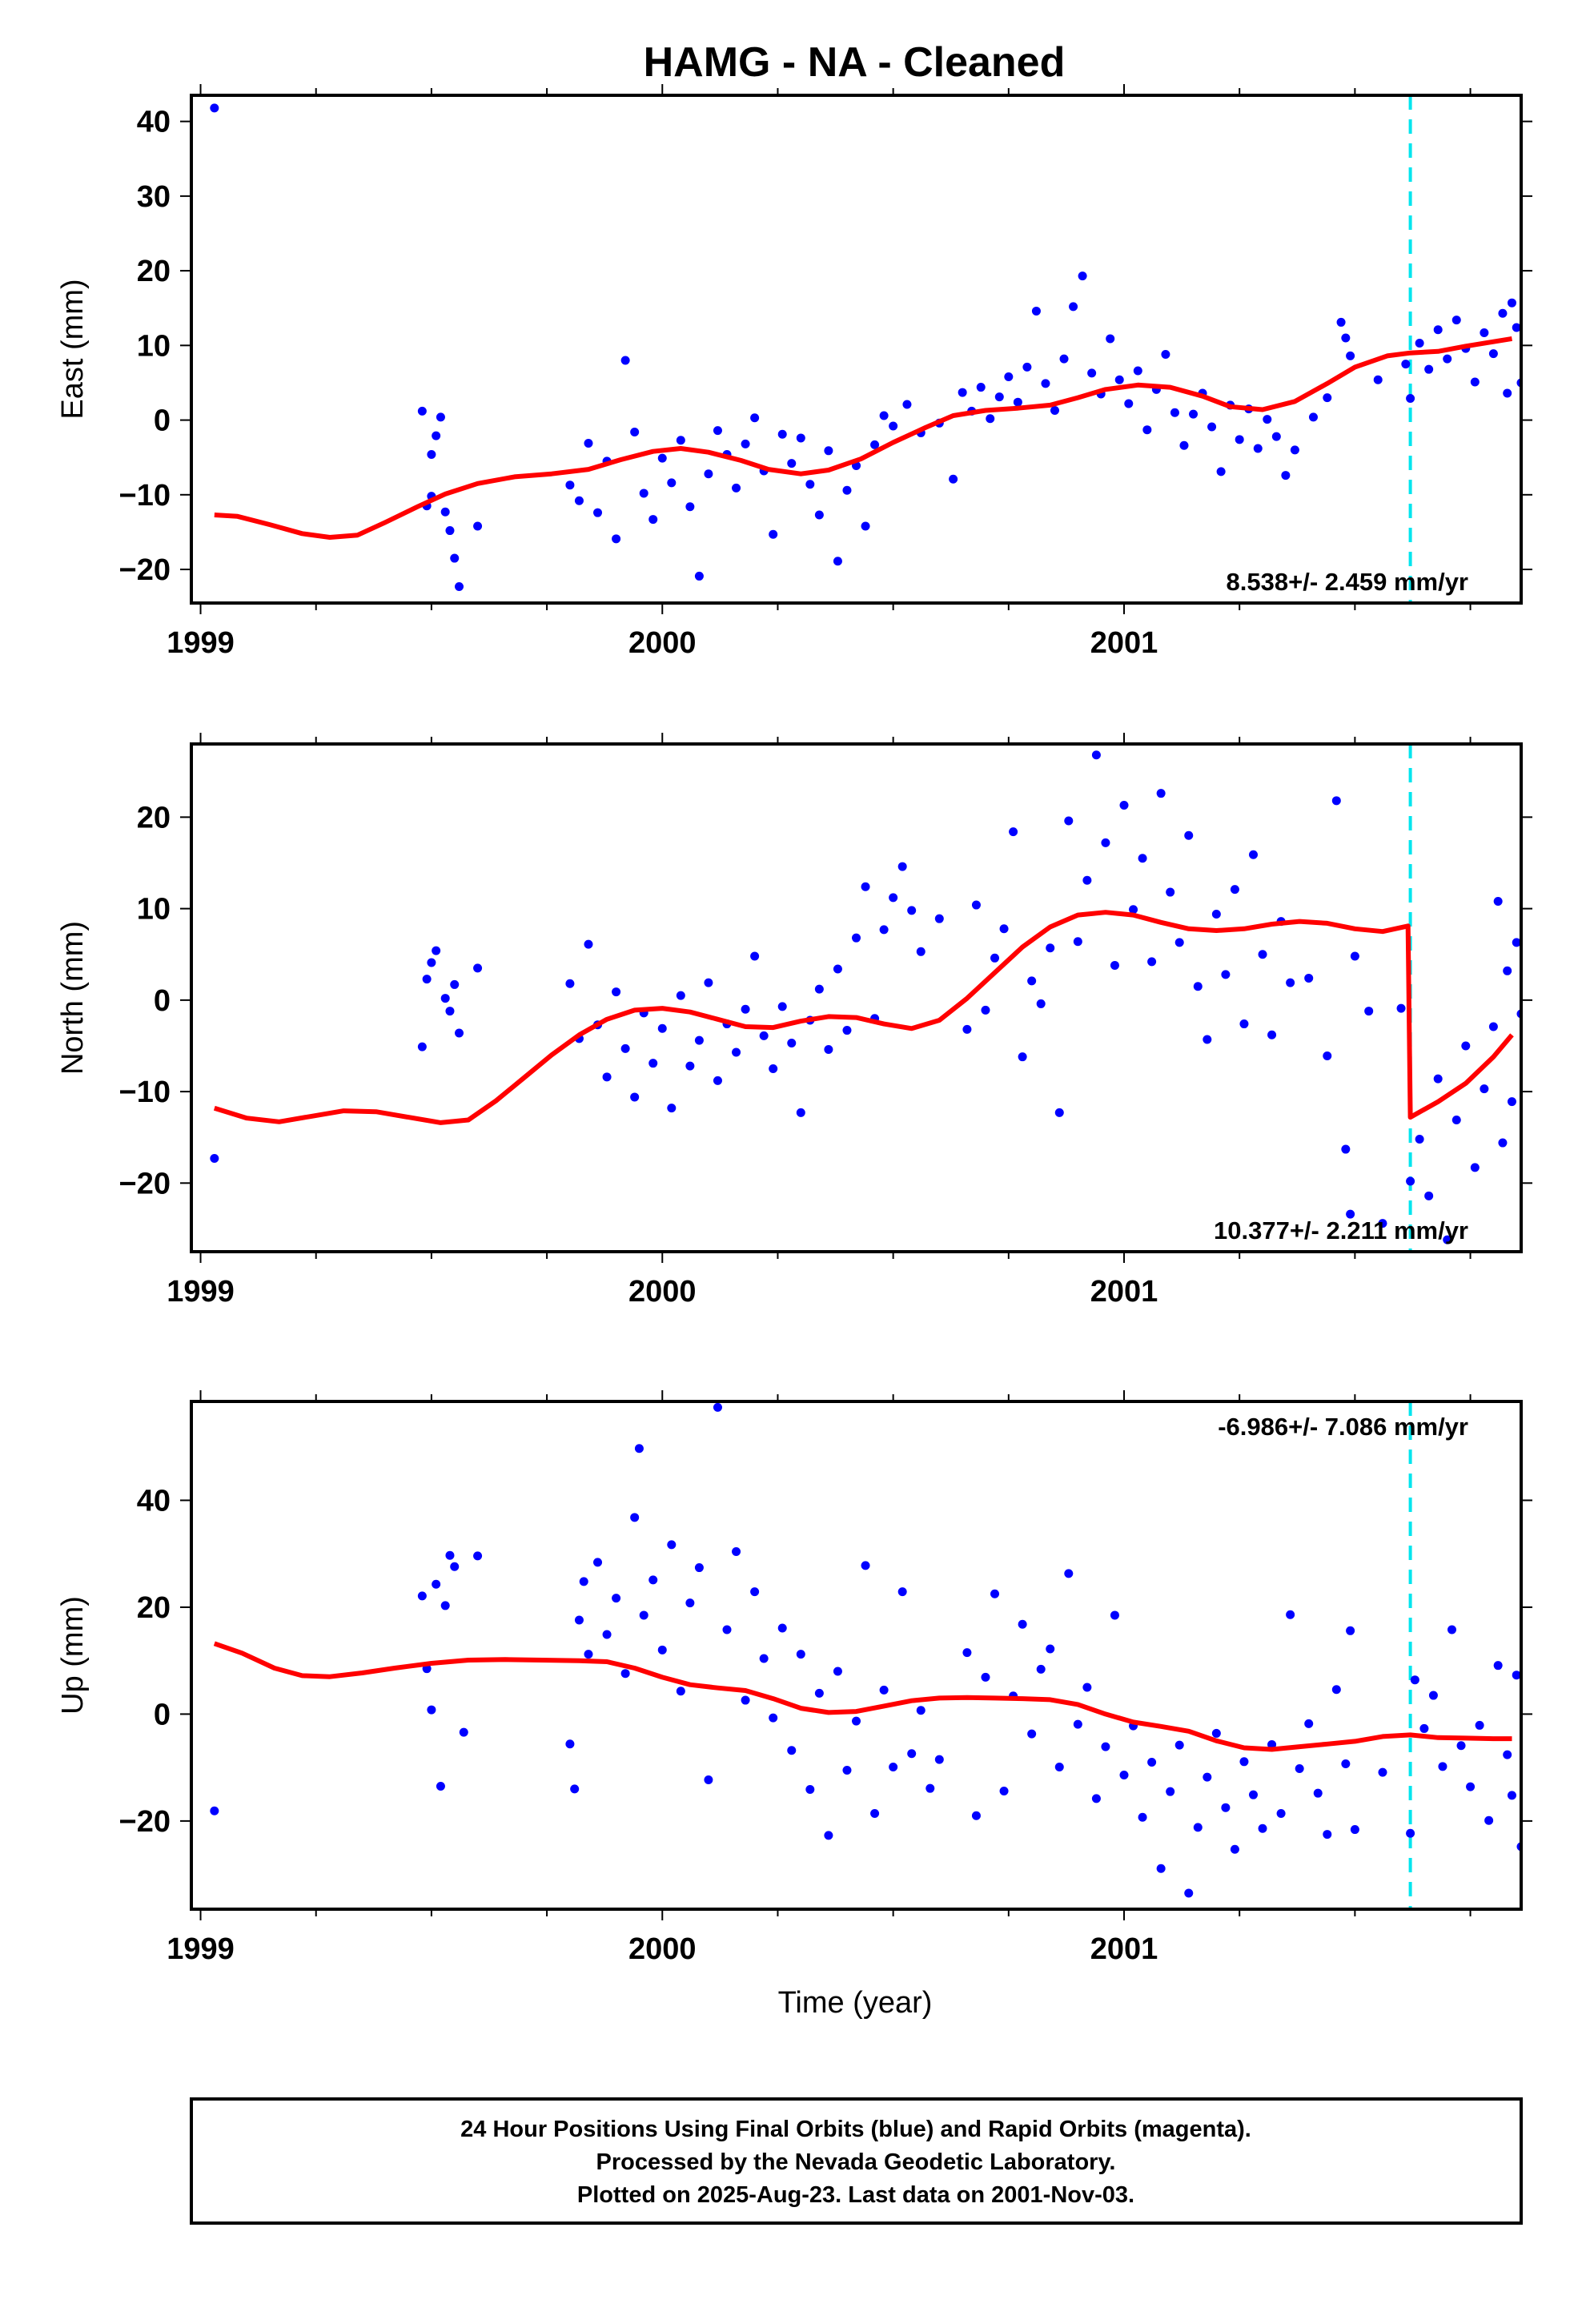 The width and height of the screenshot is (1582, 2324). Describe the element at coordinates (1341, 1230) in the screenshot. I see `north-rate-label: 10.377+/- 2.211 mm/yr` at that location.